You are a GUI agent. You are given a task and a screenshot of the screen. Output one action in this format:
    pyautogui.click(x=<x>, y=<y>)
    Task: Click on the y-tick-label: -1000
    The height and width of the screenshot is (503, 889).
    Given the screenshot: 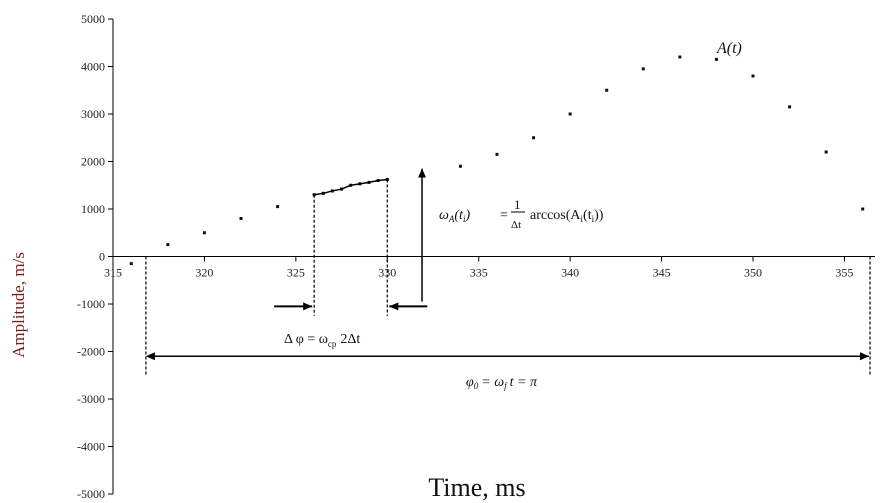 What is the action you would take?
    pyautogui.click(x=91, y=304)
    